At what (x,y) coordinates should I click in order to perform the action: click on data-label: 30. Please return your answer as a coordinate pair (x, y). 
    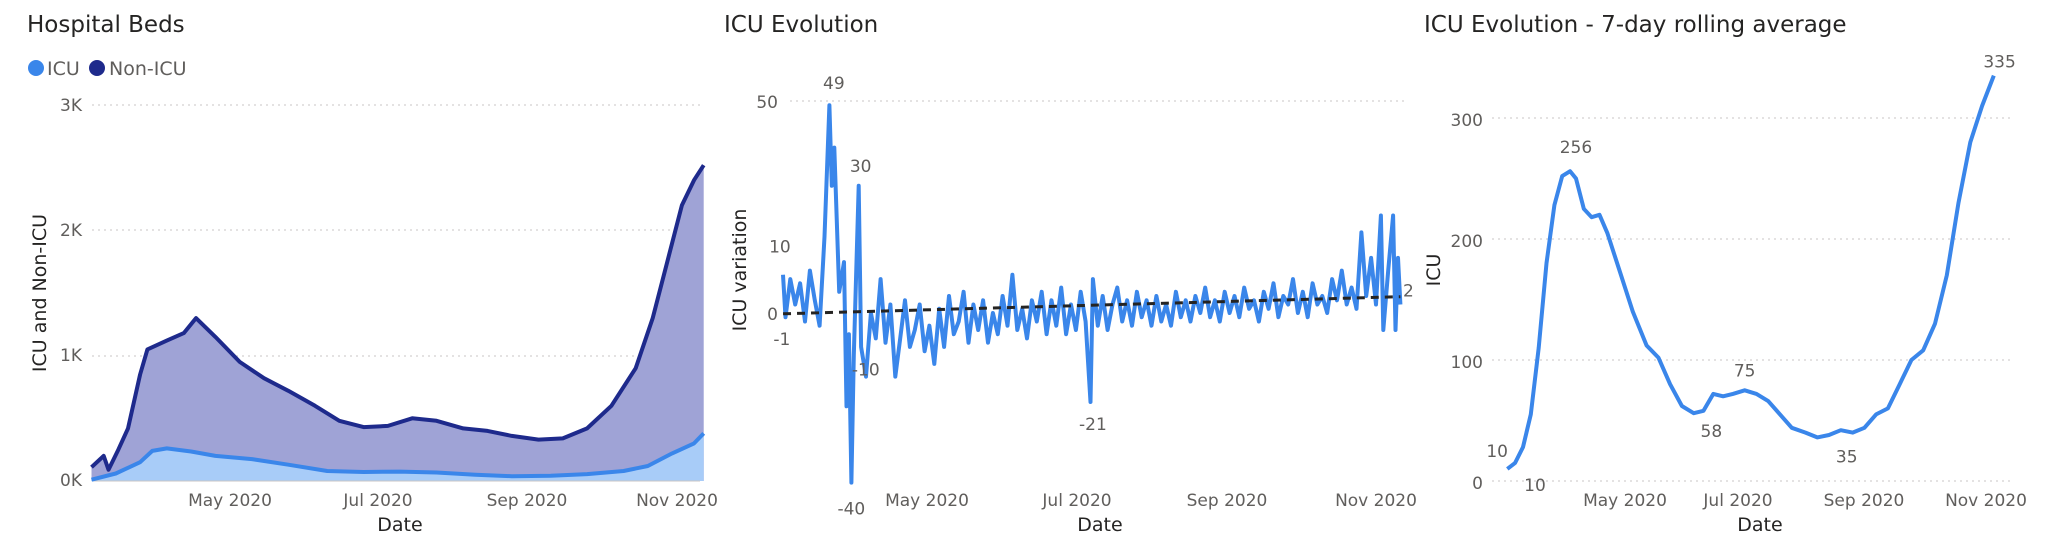
    Looking at the image, I should click on (861, 167).